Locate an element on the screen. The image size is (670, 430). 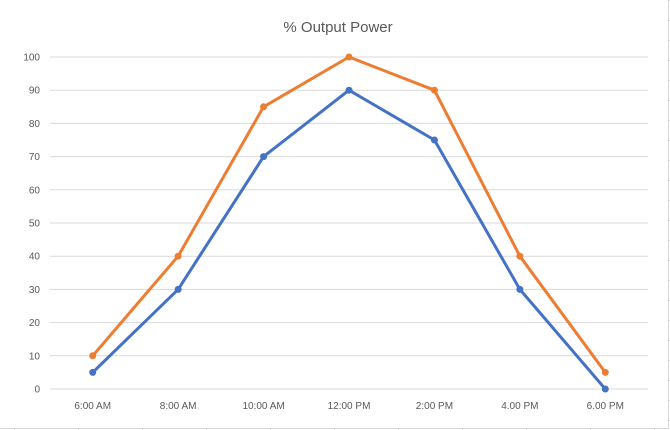
x-tick-label: 8:00 AM is located at coordinates (178, 406).